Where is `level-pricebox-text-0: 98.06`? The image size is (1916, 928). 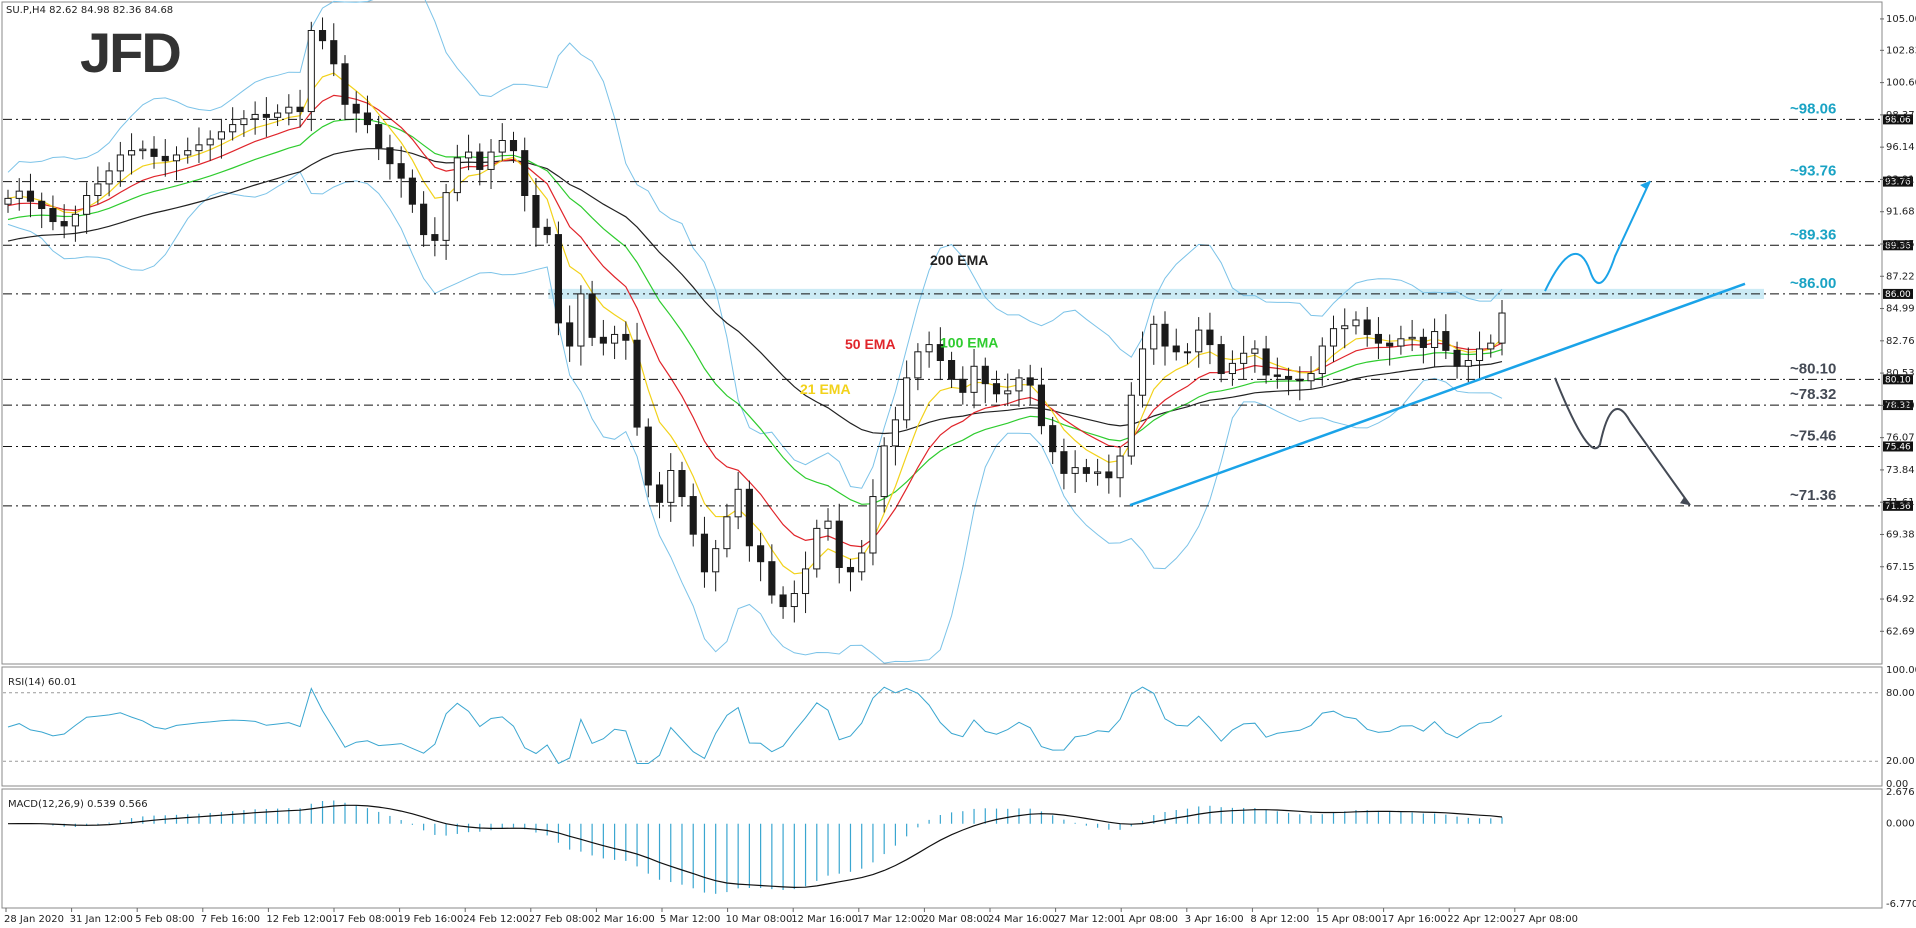 level-pricebox-text-0: 98.06 is located at coordinates (1898, 120).